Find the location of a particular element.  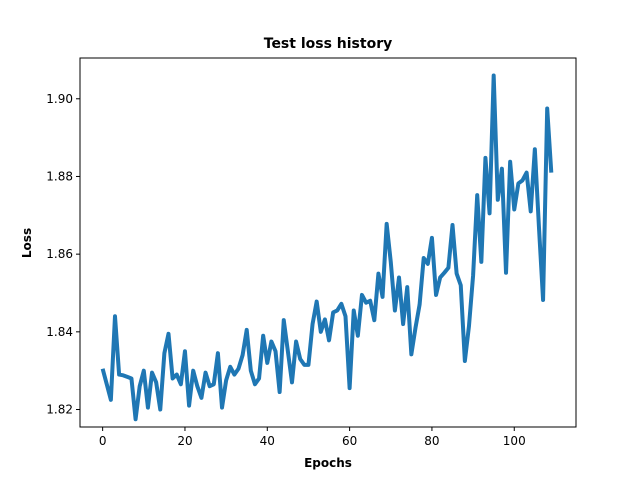

y-tick-label: 1.88 is located at coordinates (59, 176).